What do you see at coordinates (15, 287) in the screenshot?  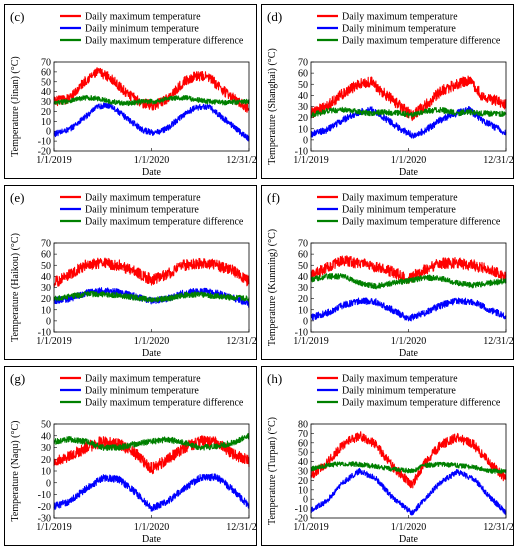 I see `y-axis-label: Temperature (Haikou) (°C)` at bounding box center [15, 287].